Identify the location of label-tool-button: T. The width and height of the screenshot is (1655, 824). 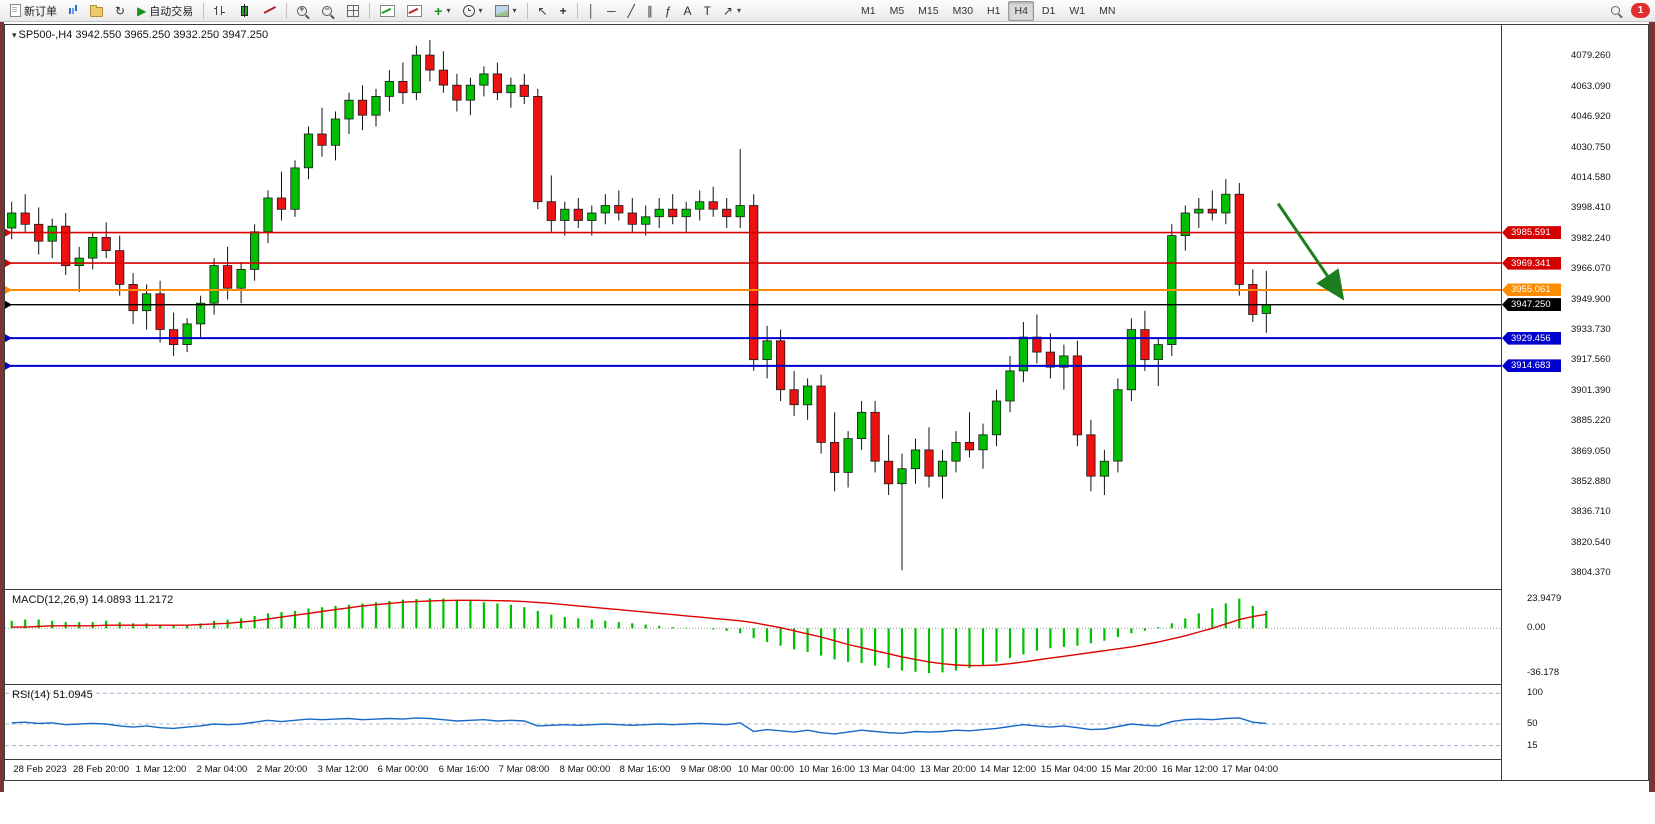
(707, 11).